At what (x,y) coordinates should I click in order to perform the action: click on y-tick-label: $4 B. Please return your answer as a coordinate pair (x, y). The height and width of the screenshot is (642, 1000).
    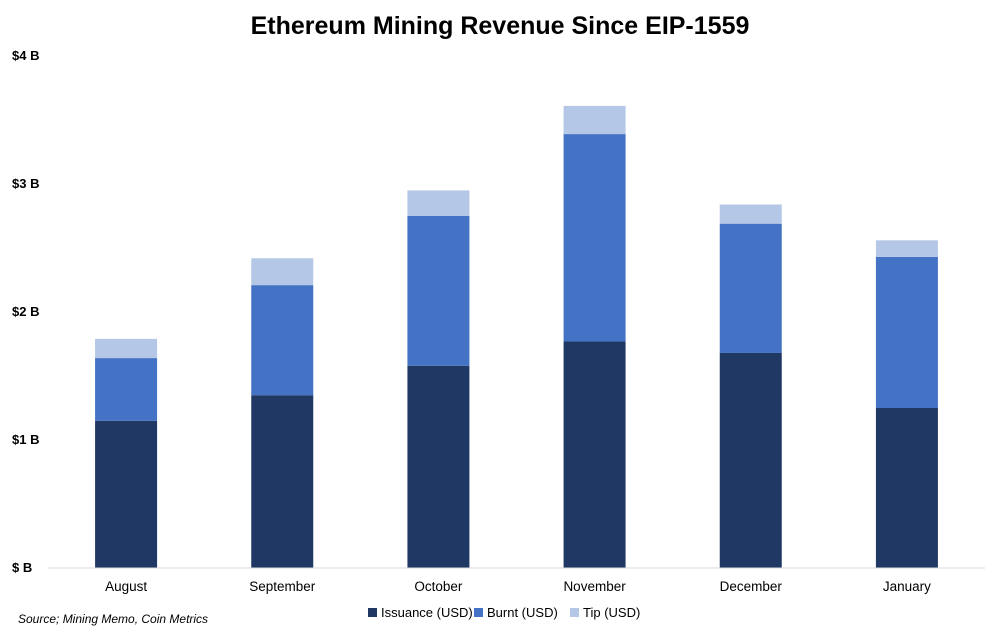
    Looking at the image, I should click on (25, 55).